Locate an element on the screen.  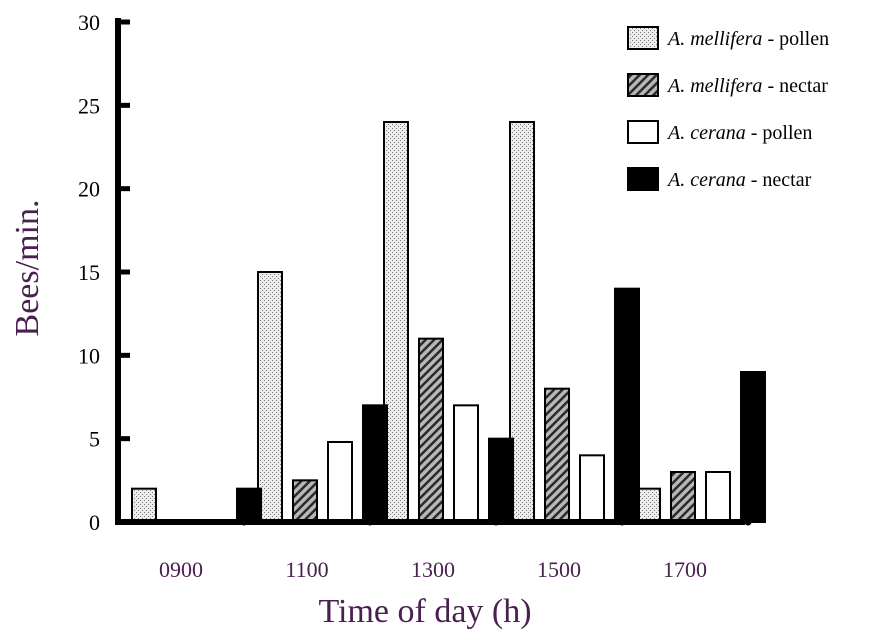
legend-entry: A. mellifera - nectar is located at coordinates (747, 86).